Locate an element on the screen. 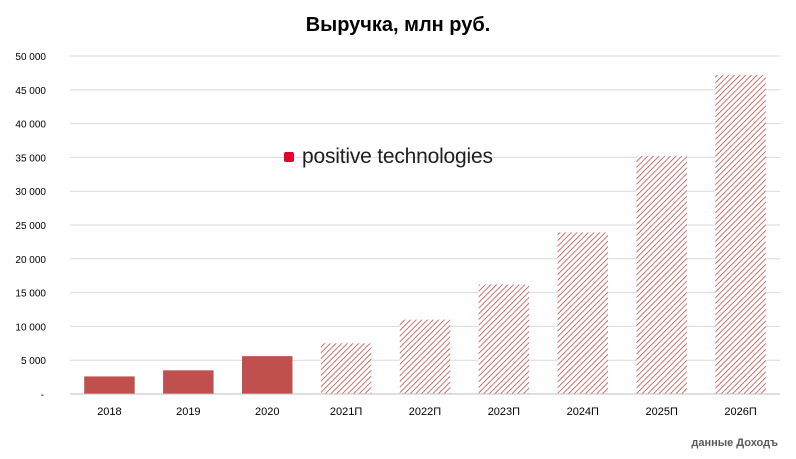 Image resolution: width=796 pixels, height=459 pixels. y-tick-label: 45 000 is located at coordinates (30, 91).